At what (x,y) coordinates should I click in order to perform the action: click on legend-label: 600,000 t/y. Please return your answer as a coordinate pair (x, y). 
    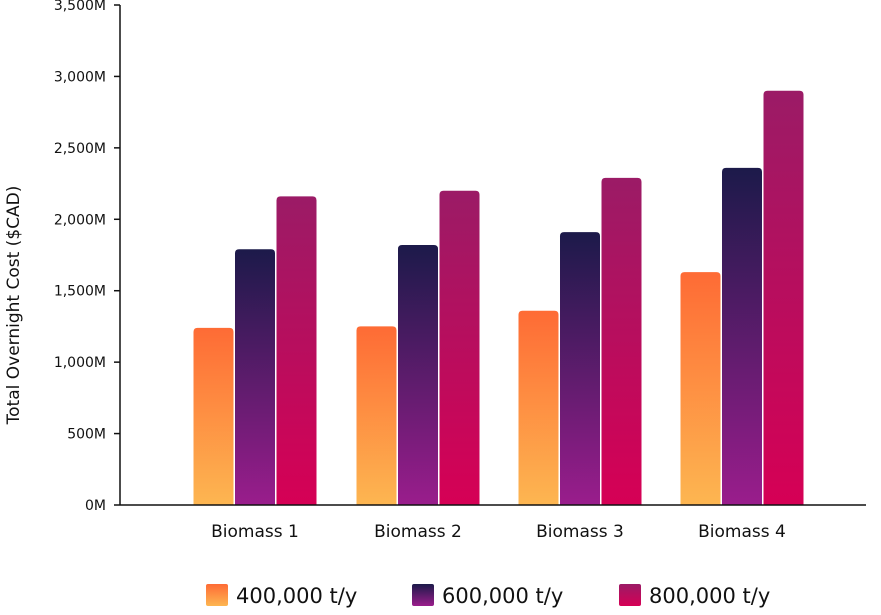
    Looking at the image, I should click on (502, 596).